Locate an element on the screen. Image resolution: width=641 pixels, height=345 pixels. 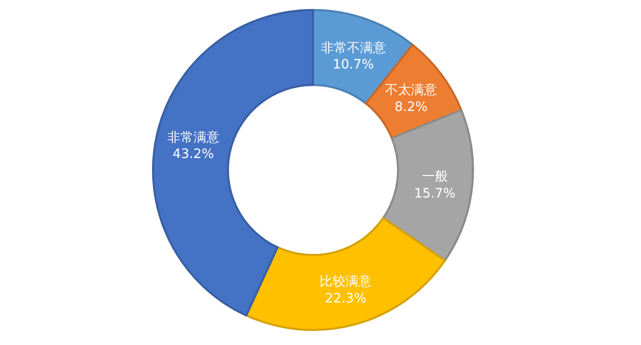
data-label: 15.7% is located at coordinates (435, 194).